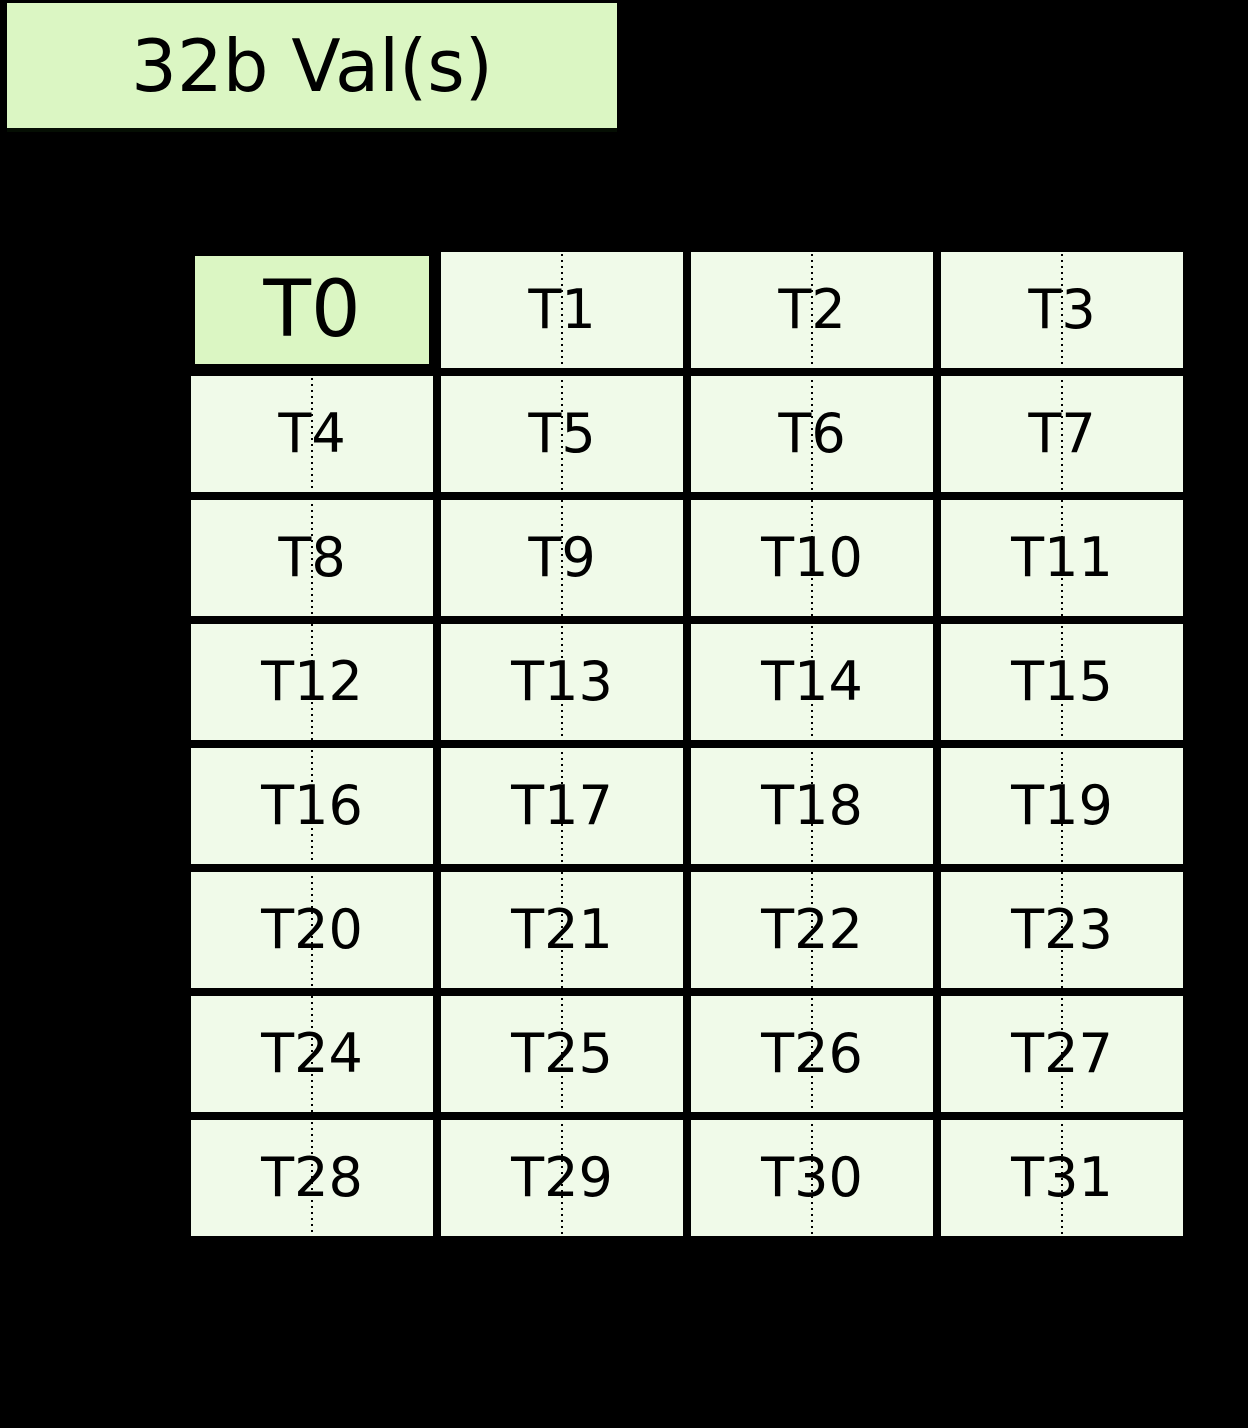  What do you see at coordinates (562, 930) in the screenshot?
I see `grid-cell-t21: T21` at bounding box center [562, 930].